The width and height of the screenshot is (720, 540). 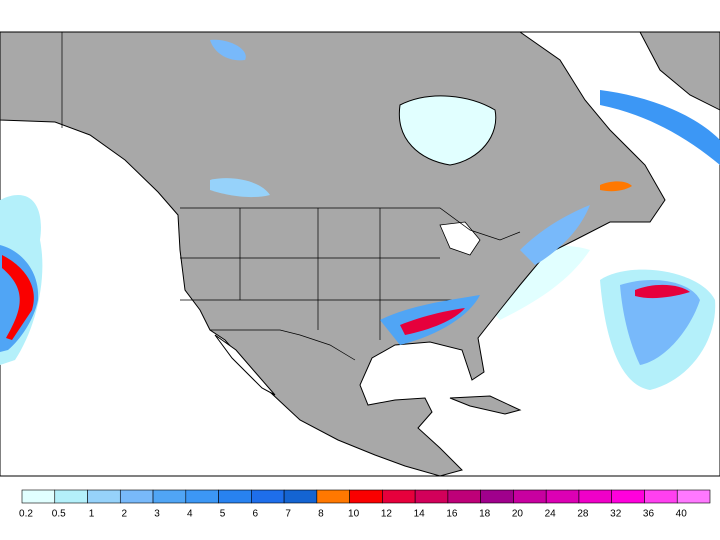 What do you see at coordinates (26, 514) in the screenshot?
I see `colorbar-label: 0.2` at bounding box center [26, 514].